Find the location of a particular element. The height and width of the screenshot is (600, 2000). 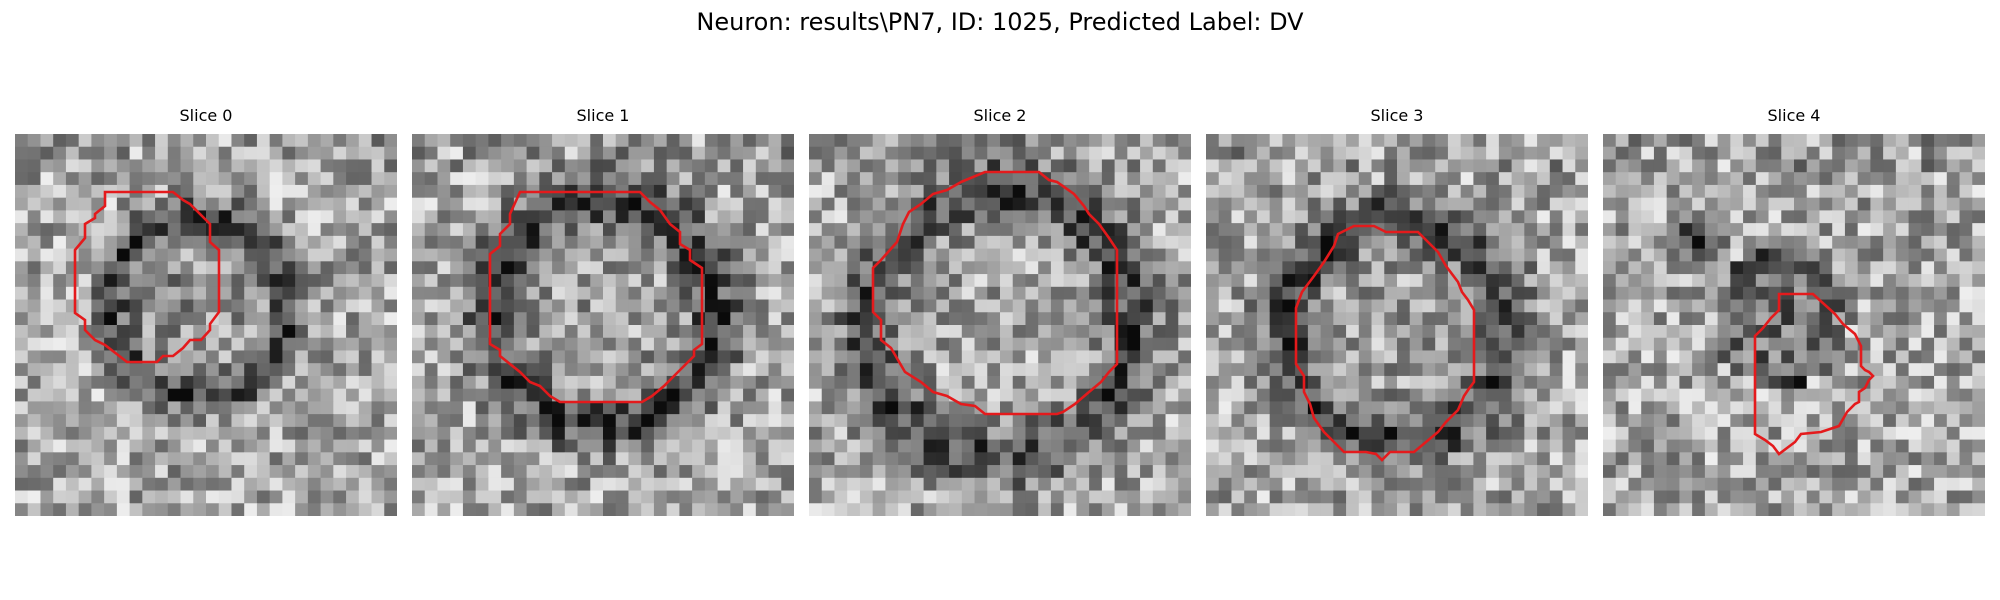

slice-title: Slice 1 is located at coordinates (603, 115).